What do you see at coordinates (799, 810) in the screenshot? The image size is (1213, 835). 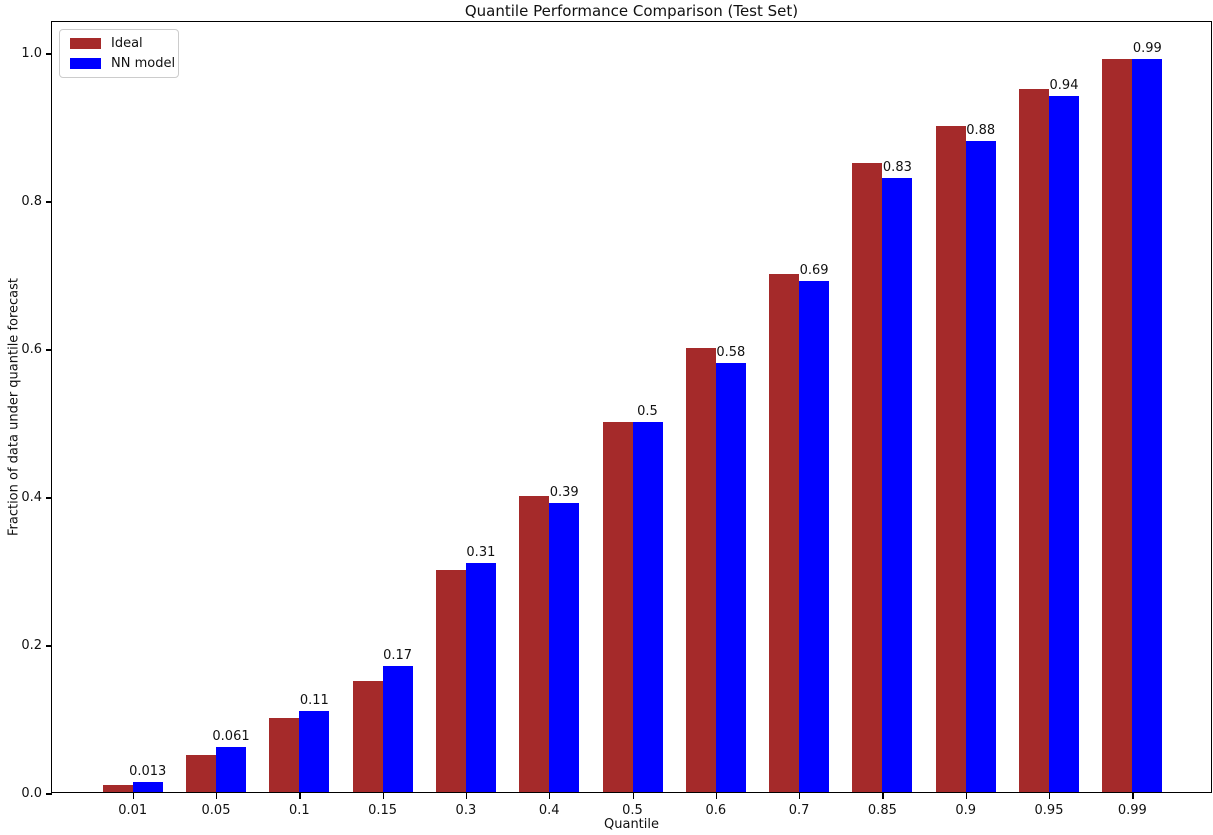 I see `x-tick-label: 0.7` at bounding box center [799, 810].